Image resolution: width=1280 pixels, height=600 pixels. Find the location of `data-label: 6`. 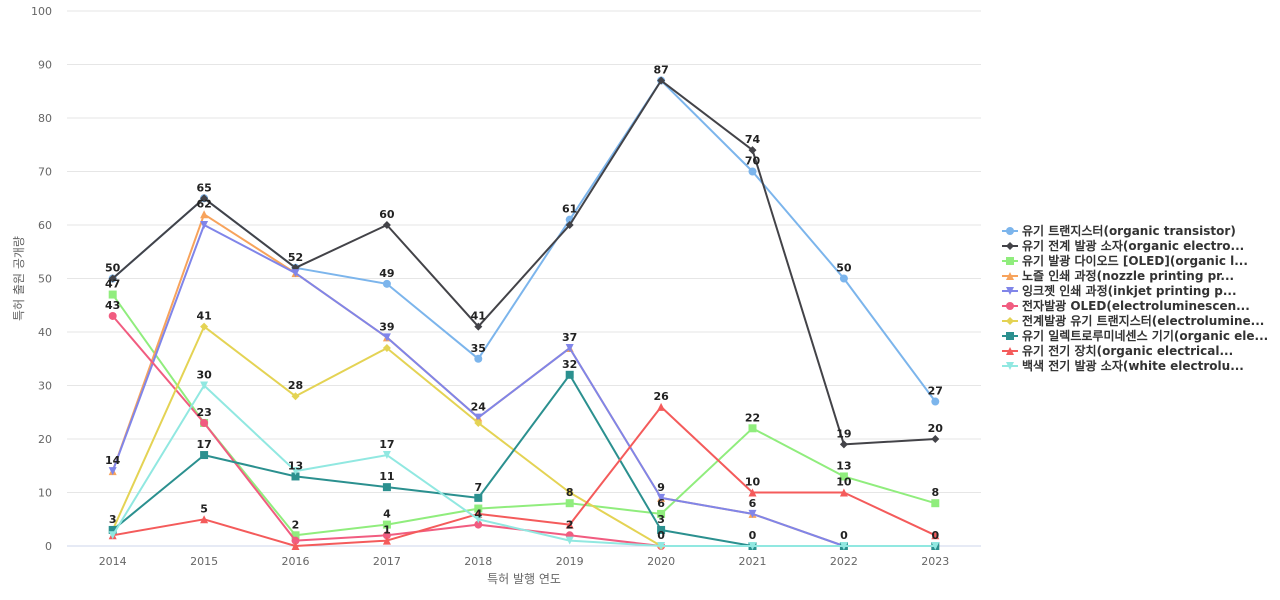

data-label: 6 is located at coordinates (661, 503).